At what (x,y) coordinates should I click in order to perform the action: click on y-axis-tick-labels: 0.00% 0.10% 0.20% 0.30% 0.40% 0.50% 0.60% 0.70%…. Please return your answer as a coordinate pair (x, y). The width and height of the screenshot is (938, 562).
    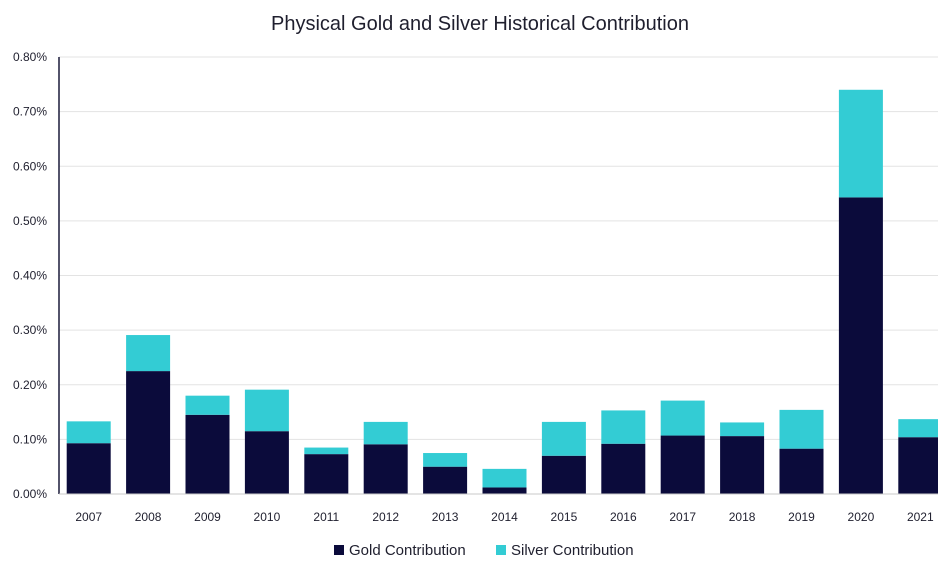
    Looking at the image, I should click on (30, 275).